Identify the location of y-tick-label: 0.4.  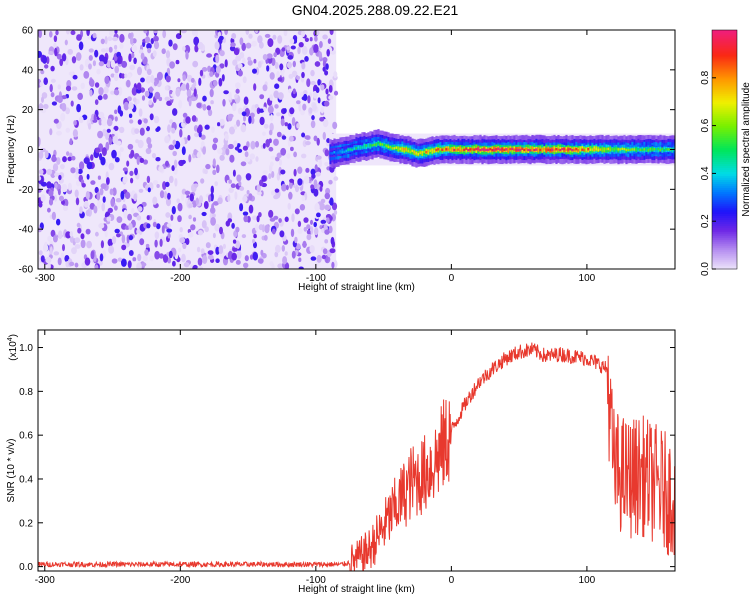
(26, 479).